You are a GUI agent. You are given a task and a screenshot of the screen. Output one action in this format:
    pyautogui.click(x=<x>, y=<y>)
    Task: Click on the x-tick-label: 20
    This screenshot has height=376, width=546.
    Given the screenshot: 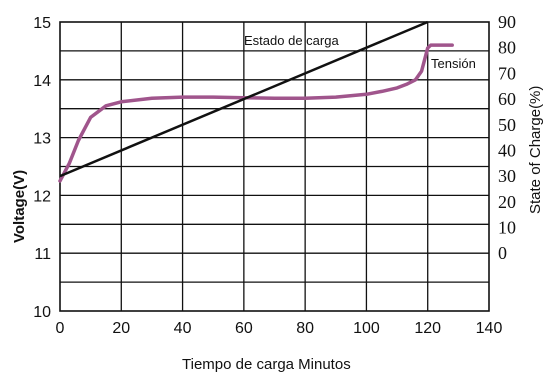 What is the action you would take?
    pyautogui.click(x=121, y=328)
    